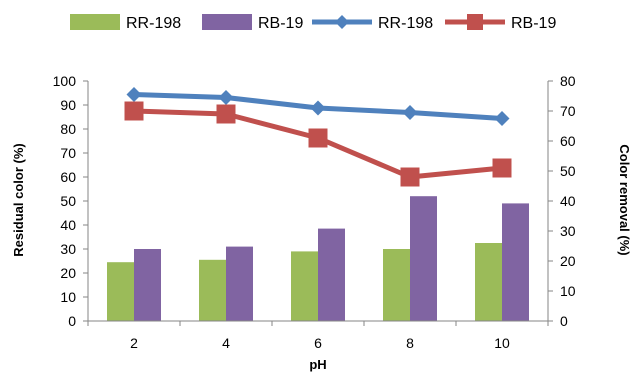  What do you see at coordinates (68, 225) in the screenshot?
I see `y-tick-label: 40` at bounding box center [68, 225].